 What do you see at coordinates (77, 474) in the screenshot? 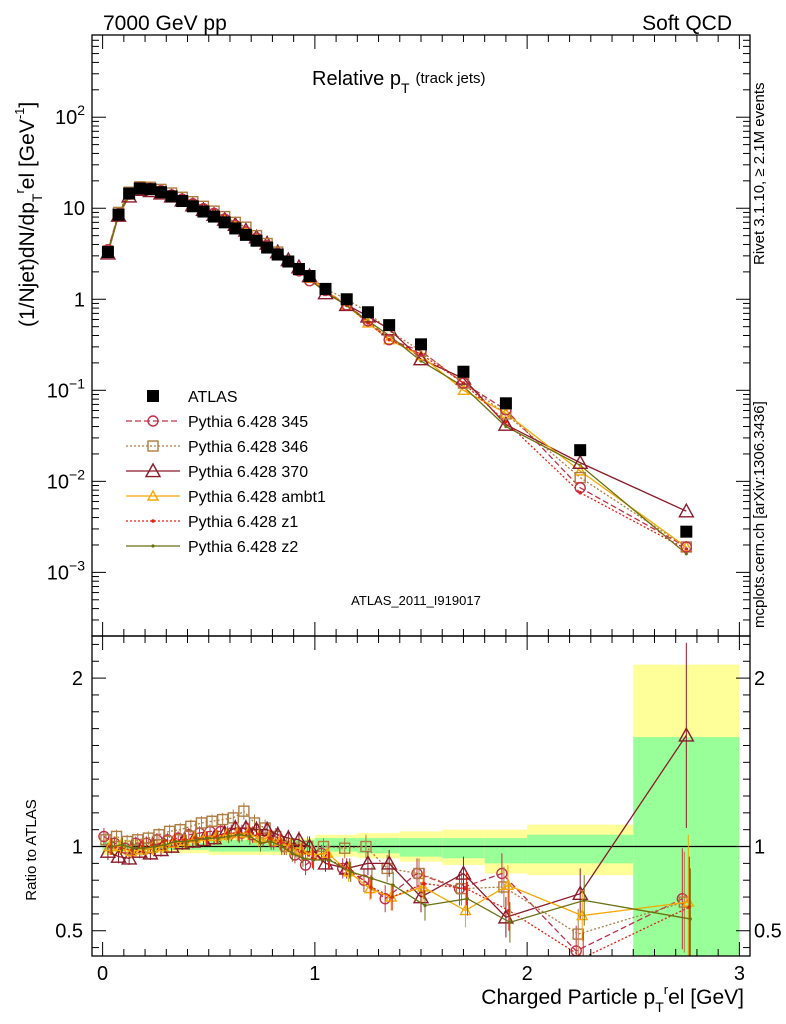
I see `tick-exponent: −2` at bounding box center [77, 474].